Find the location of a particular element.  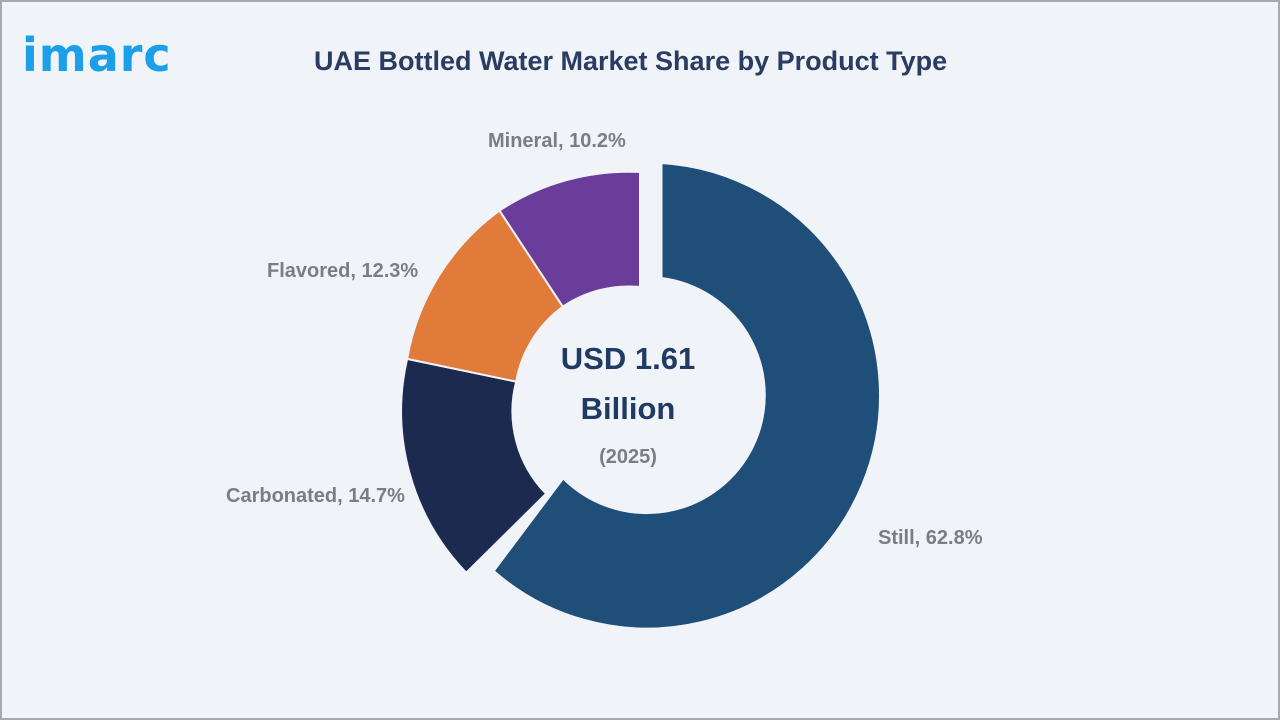

label-mineral: Mineral, 10.2% is located at coordinates (557, 141).